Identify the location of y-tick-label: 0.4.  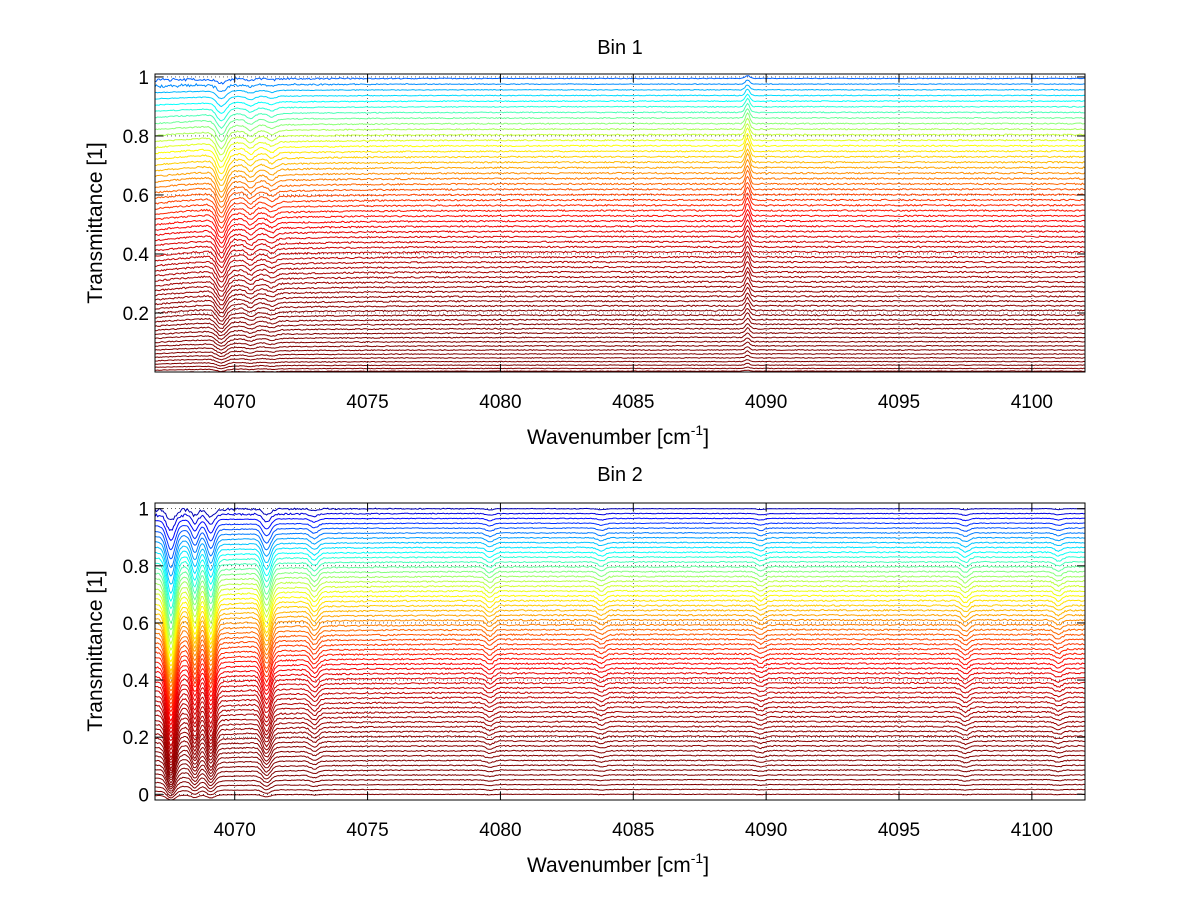
(136, 681).